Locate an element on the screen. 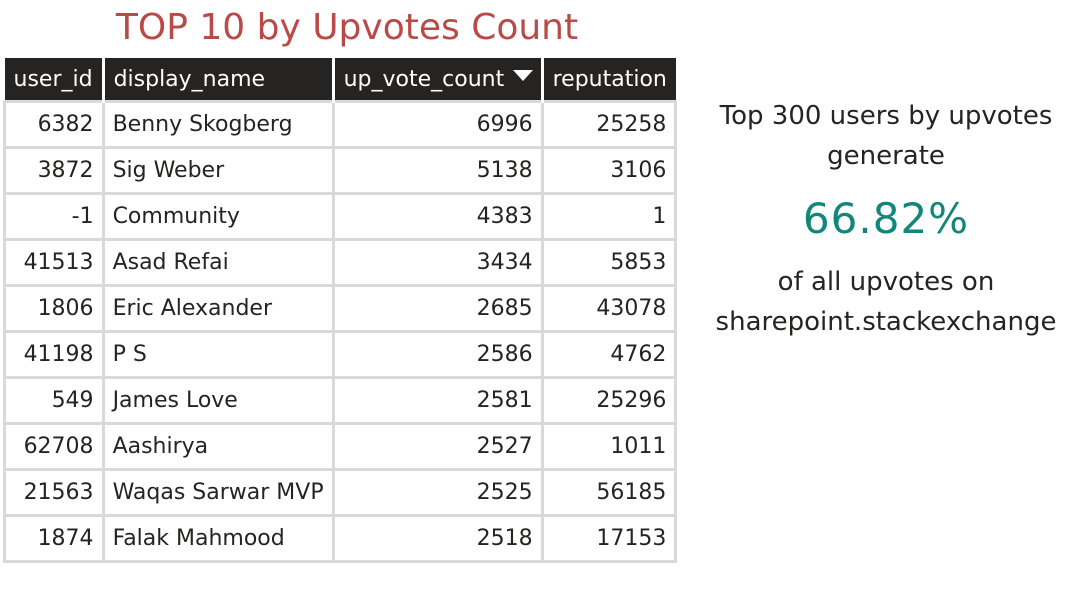 This screenshot has height=590, width=1077. column-header-label: reputation is located at coordinates (609, 79).